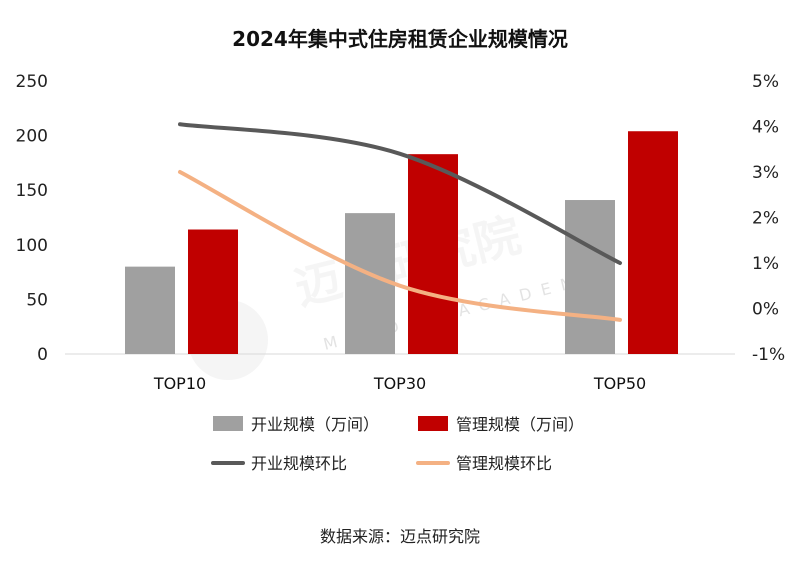 The height and width of the screenshot is (568, 800). Describe the element at coordinates (653, 242) in the screenshot. I see `bar-managed-scale-top50` at that location.